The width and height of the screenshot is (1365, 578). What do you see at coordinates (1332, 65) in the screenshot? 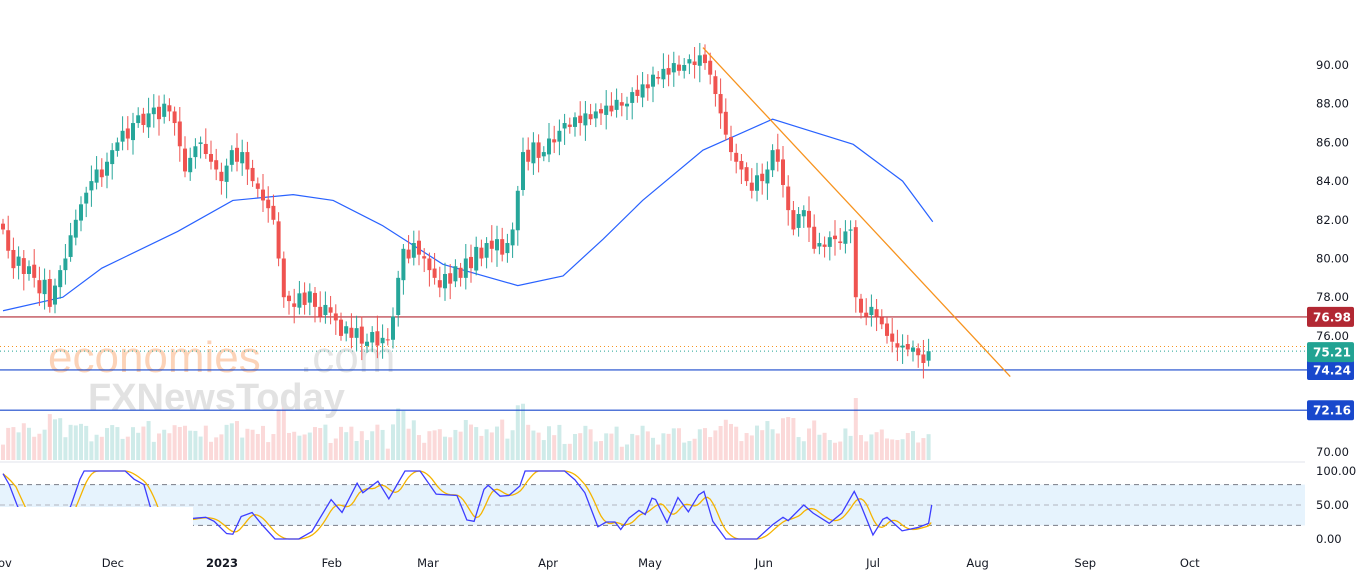
I see `price-tick-label: 90.00` at bounding box center [1332, 65].